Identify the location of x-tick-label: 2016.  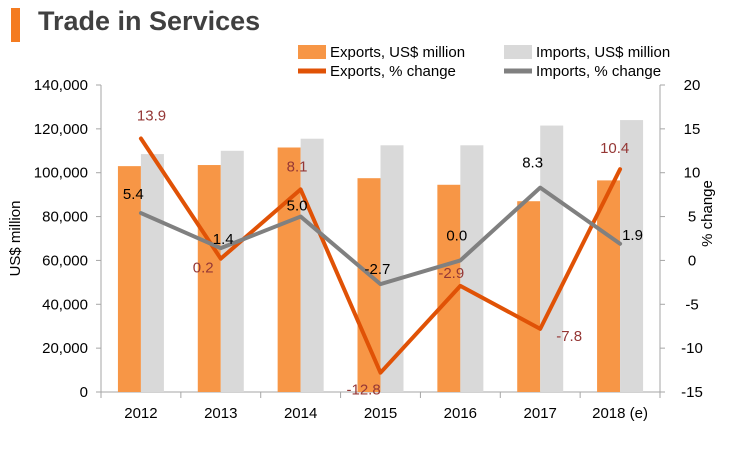
(460, 413).